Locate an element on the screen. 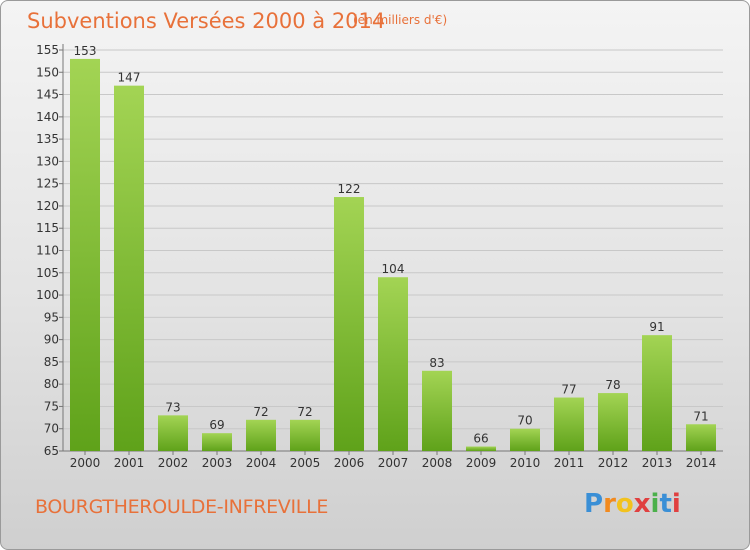  y-tick-label-155: 155 is located at coordinates (47, 50).